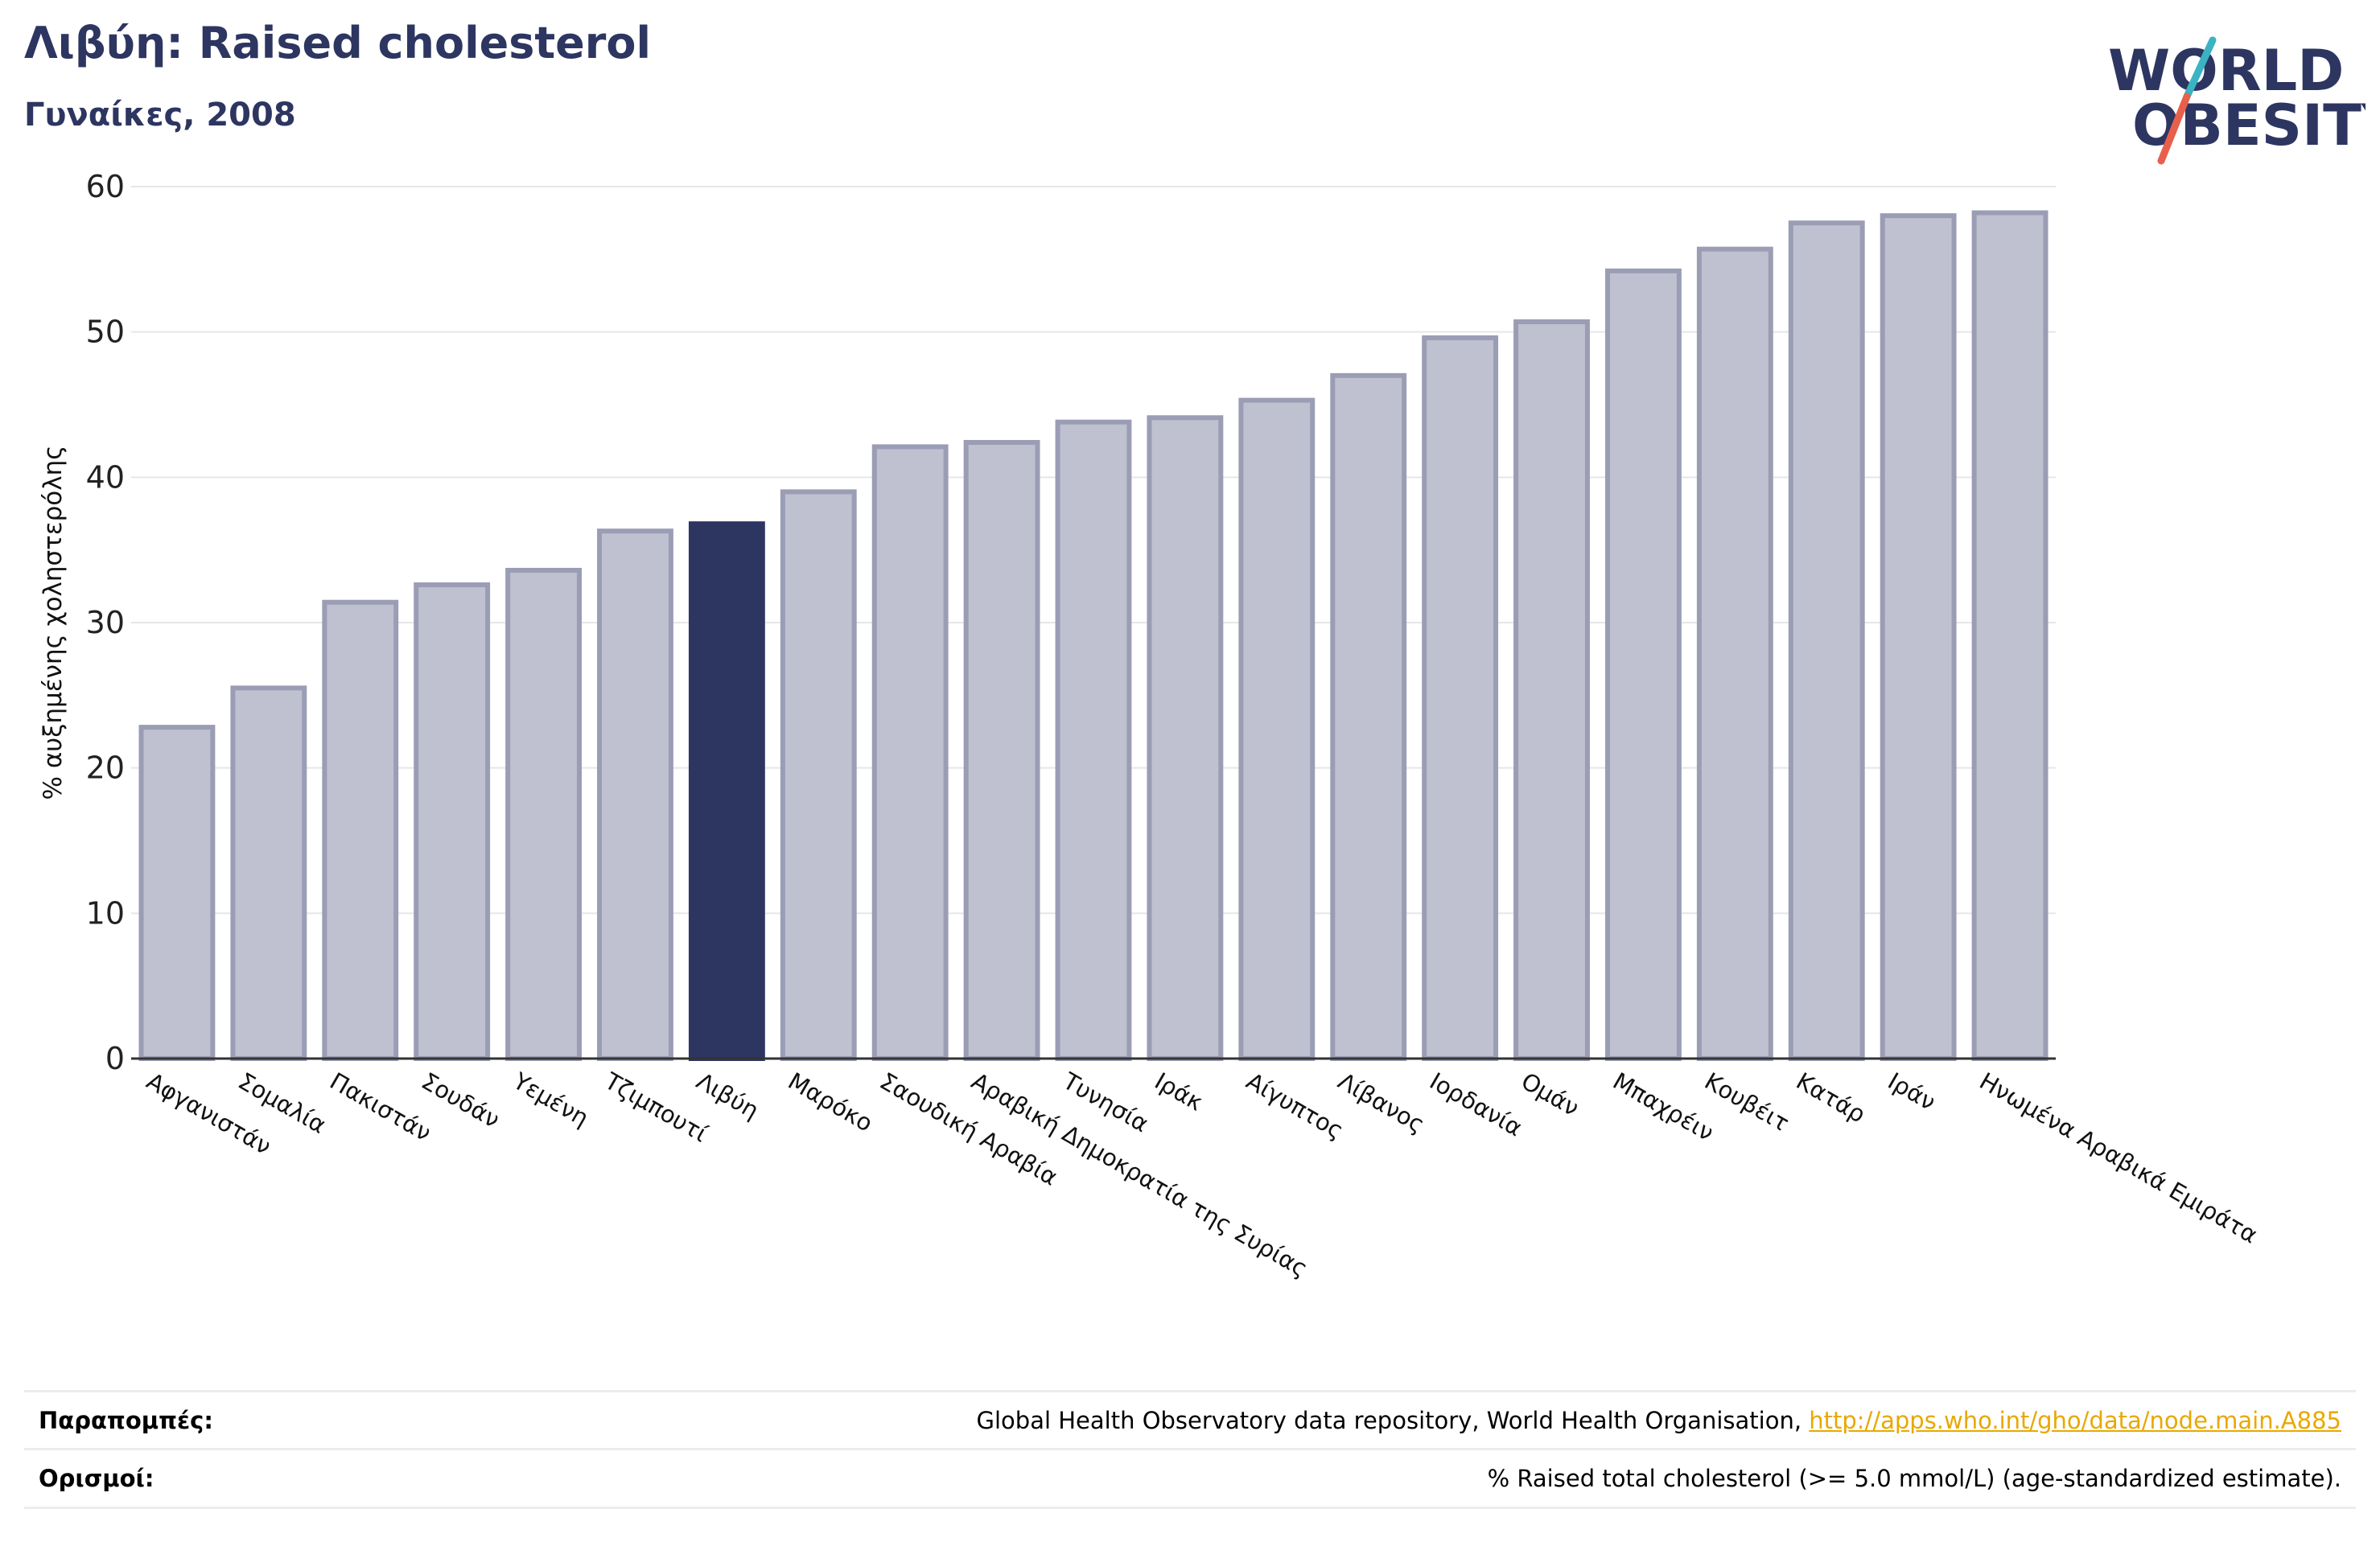  I want to click on logo-slash-teal, so click(2200, 68).